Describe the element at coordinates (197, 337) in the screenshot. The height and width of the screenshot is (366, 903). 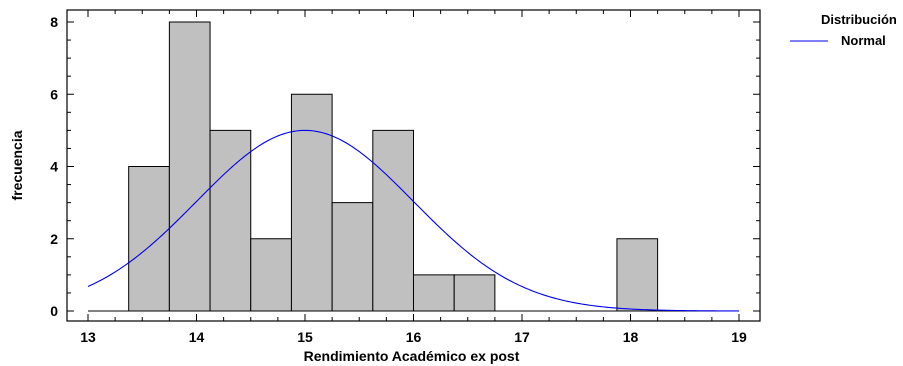
I see `x-tick-label: 14` at that location.